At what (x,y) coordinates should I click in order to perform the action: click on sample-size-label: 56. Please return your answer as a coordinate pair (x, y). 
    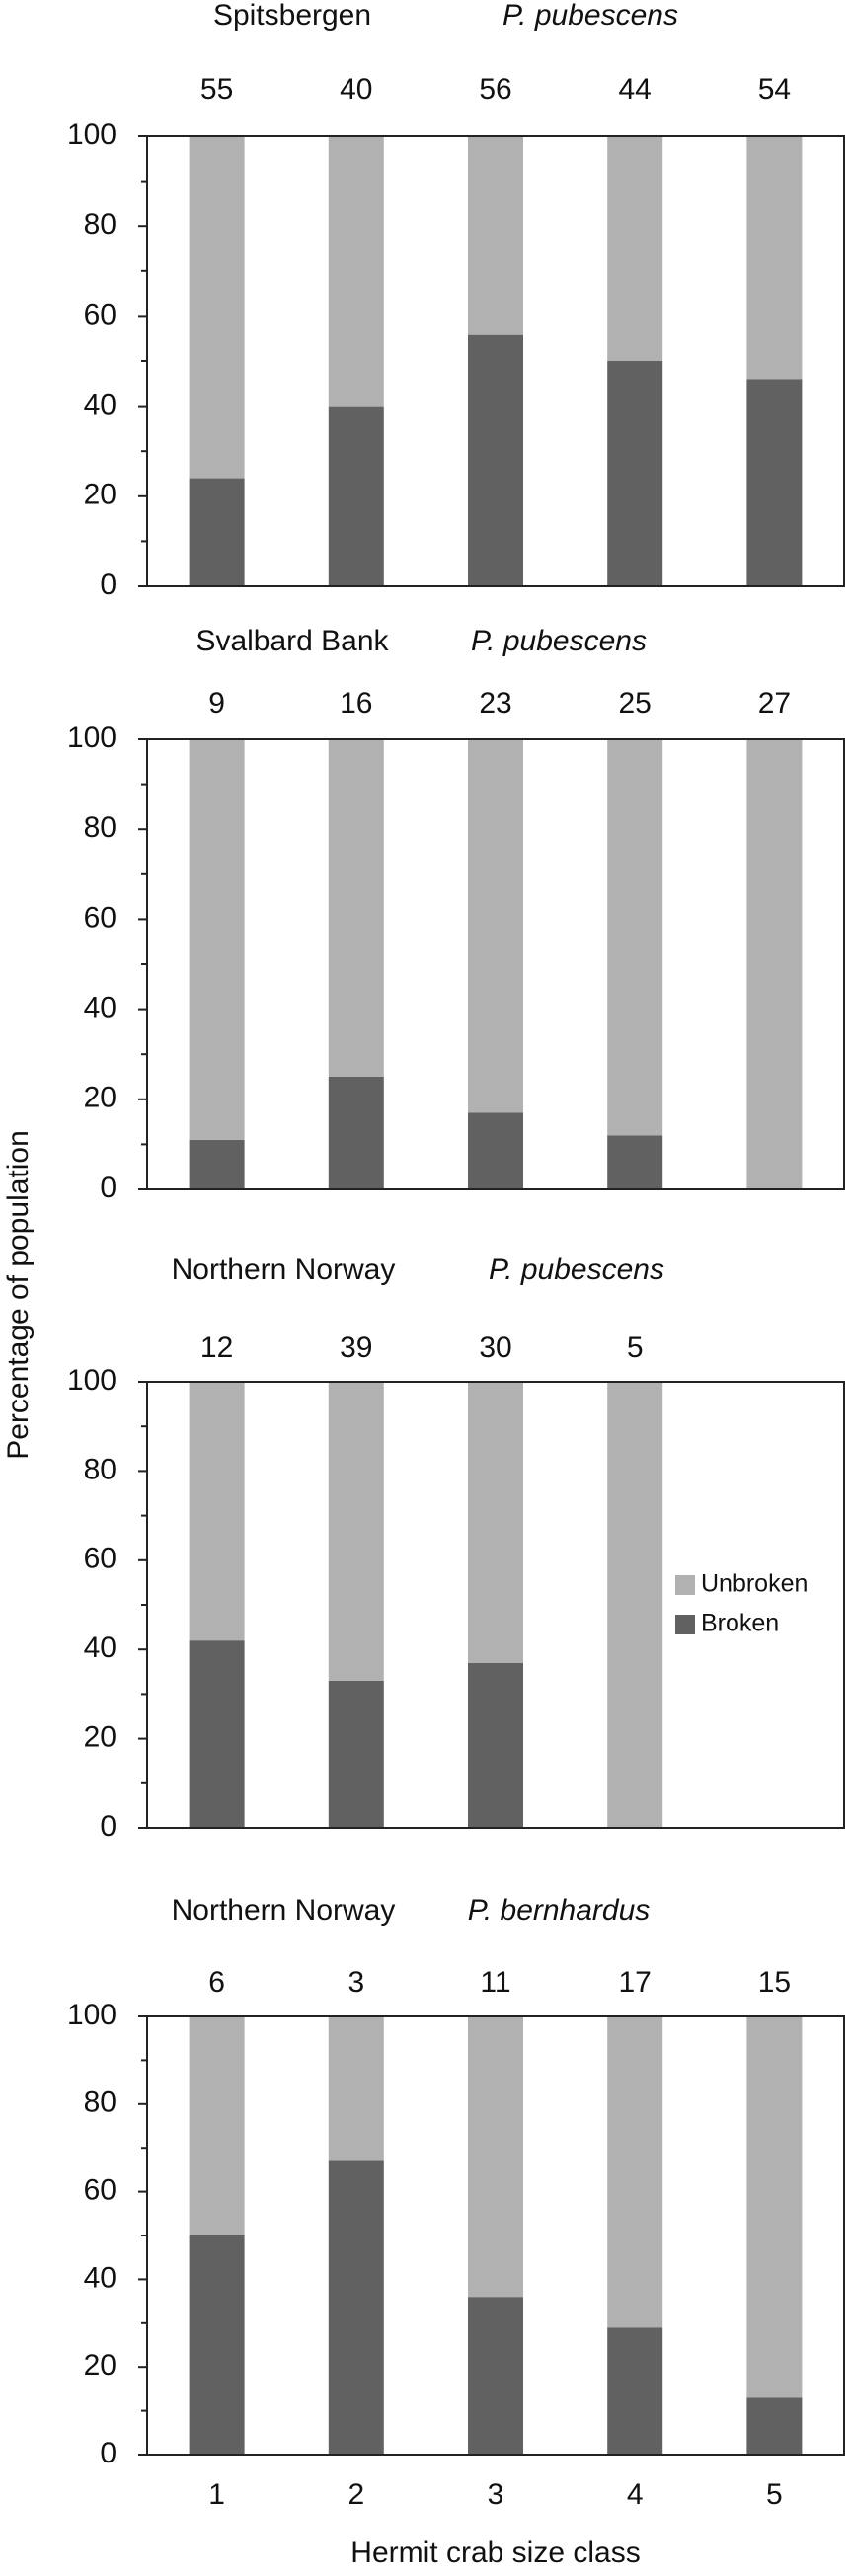
    Looking at the image, I should click on (495, 89).